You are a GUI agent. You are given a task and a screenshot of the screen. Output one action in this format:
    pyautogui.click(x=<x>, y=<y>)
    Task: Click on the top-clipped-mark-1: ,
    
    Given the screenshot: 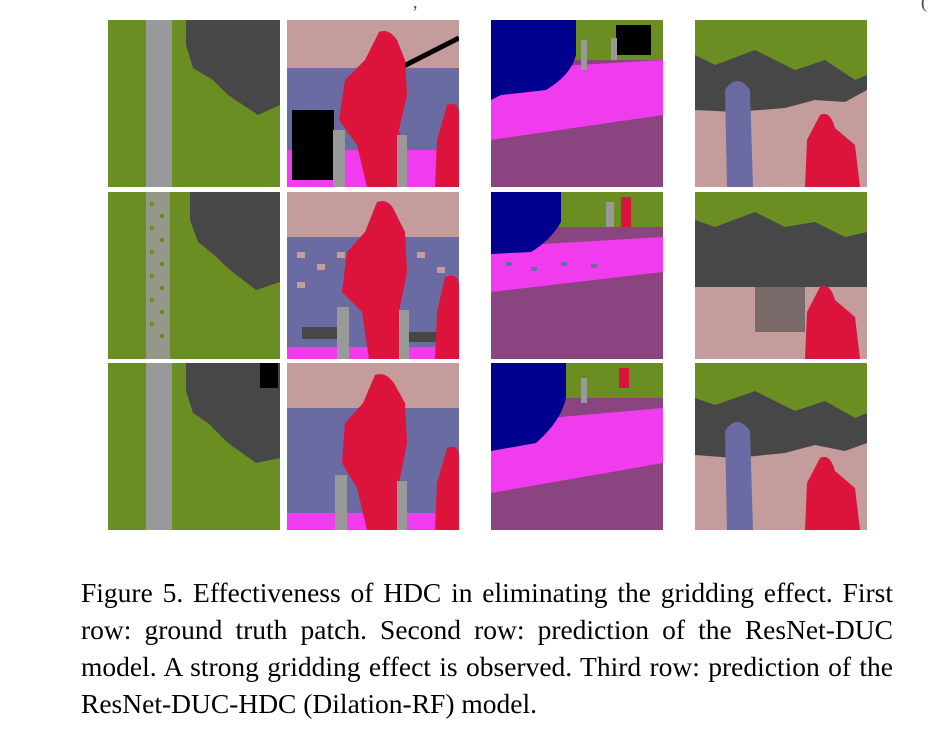 What is the action you would take?
    pyautogui.click(x=415, y=6)
    